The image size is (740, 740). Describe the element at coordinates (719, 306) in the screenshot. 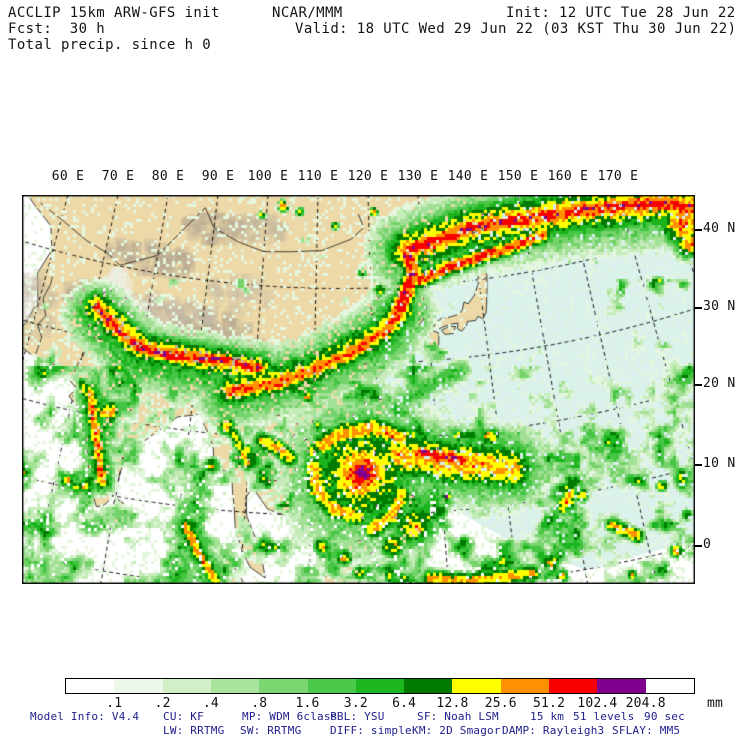

I see `lat-label: 30 N` at that location.